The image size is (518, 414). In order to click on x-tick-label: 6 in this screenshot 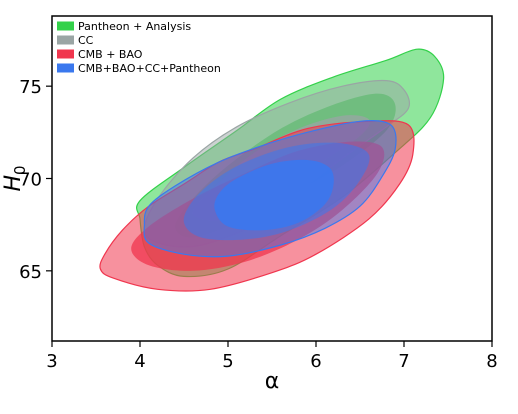, I will do `click(315, 361)`.